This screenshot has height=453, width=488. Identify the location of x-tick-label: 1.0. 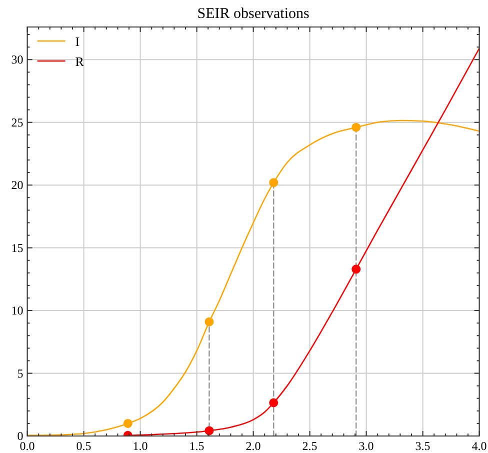
(140, 446).